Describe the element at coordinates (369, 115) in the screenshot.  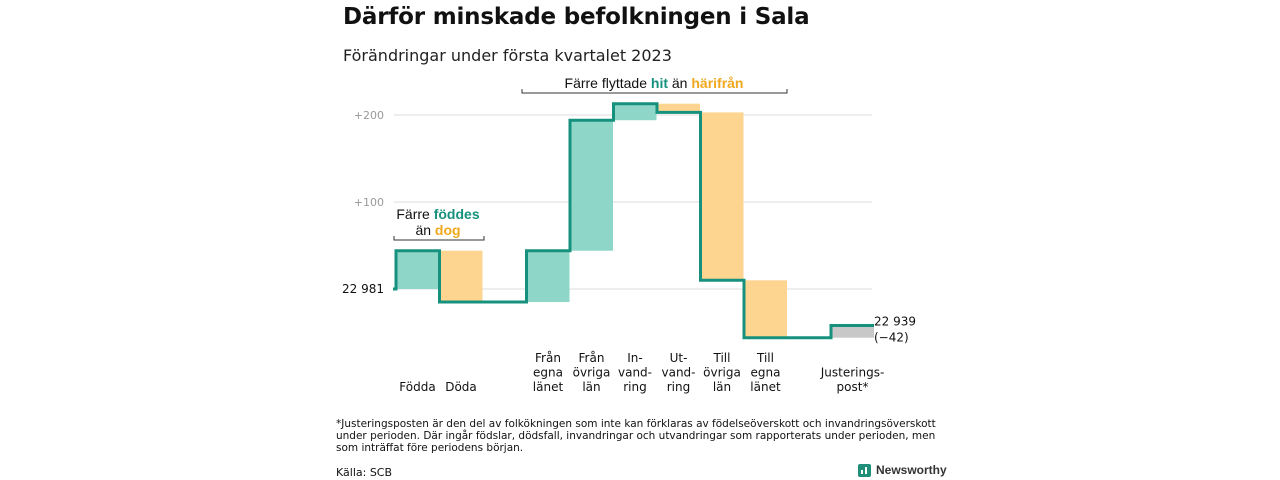
I see `y-tick-label: +200` at that location.